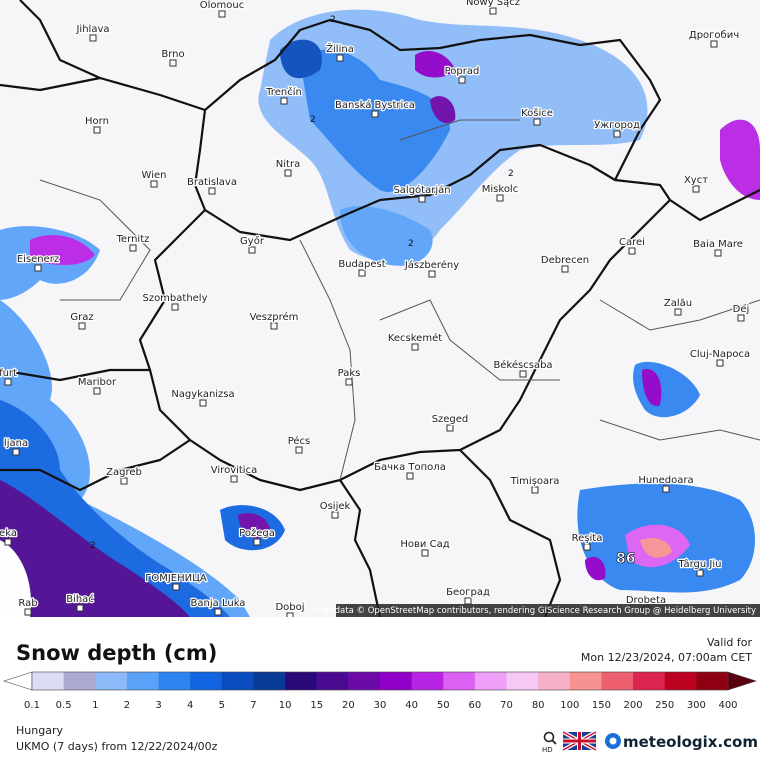 This screenshot has height=760, width=760. Describe the element at coordinates (154, 175) in the screenshot. I see `city-label: Wien` at that location.